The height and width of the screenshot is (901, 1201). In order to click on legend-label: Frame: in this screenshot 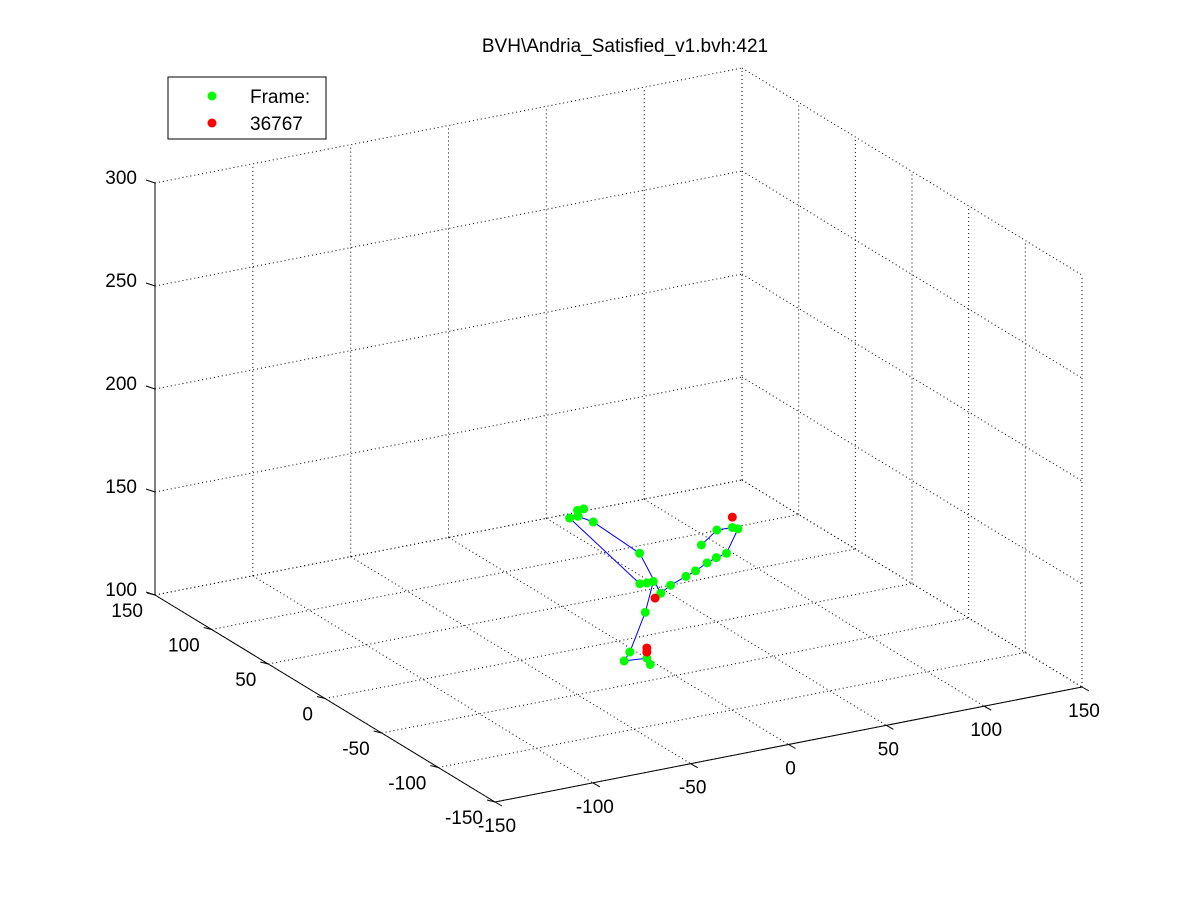, I will do `click(280, 97)`.